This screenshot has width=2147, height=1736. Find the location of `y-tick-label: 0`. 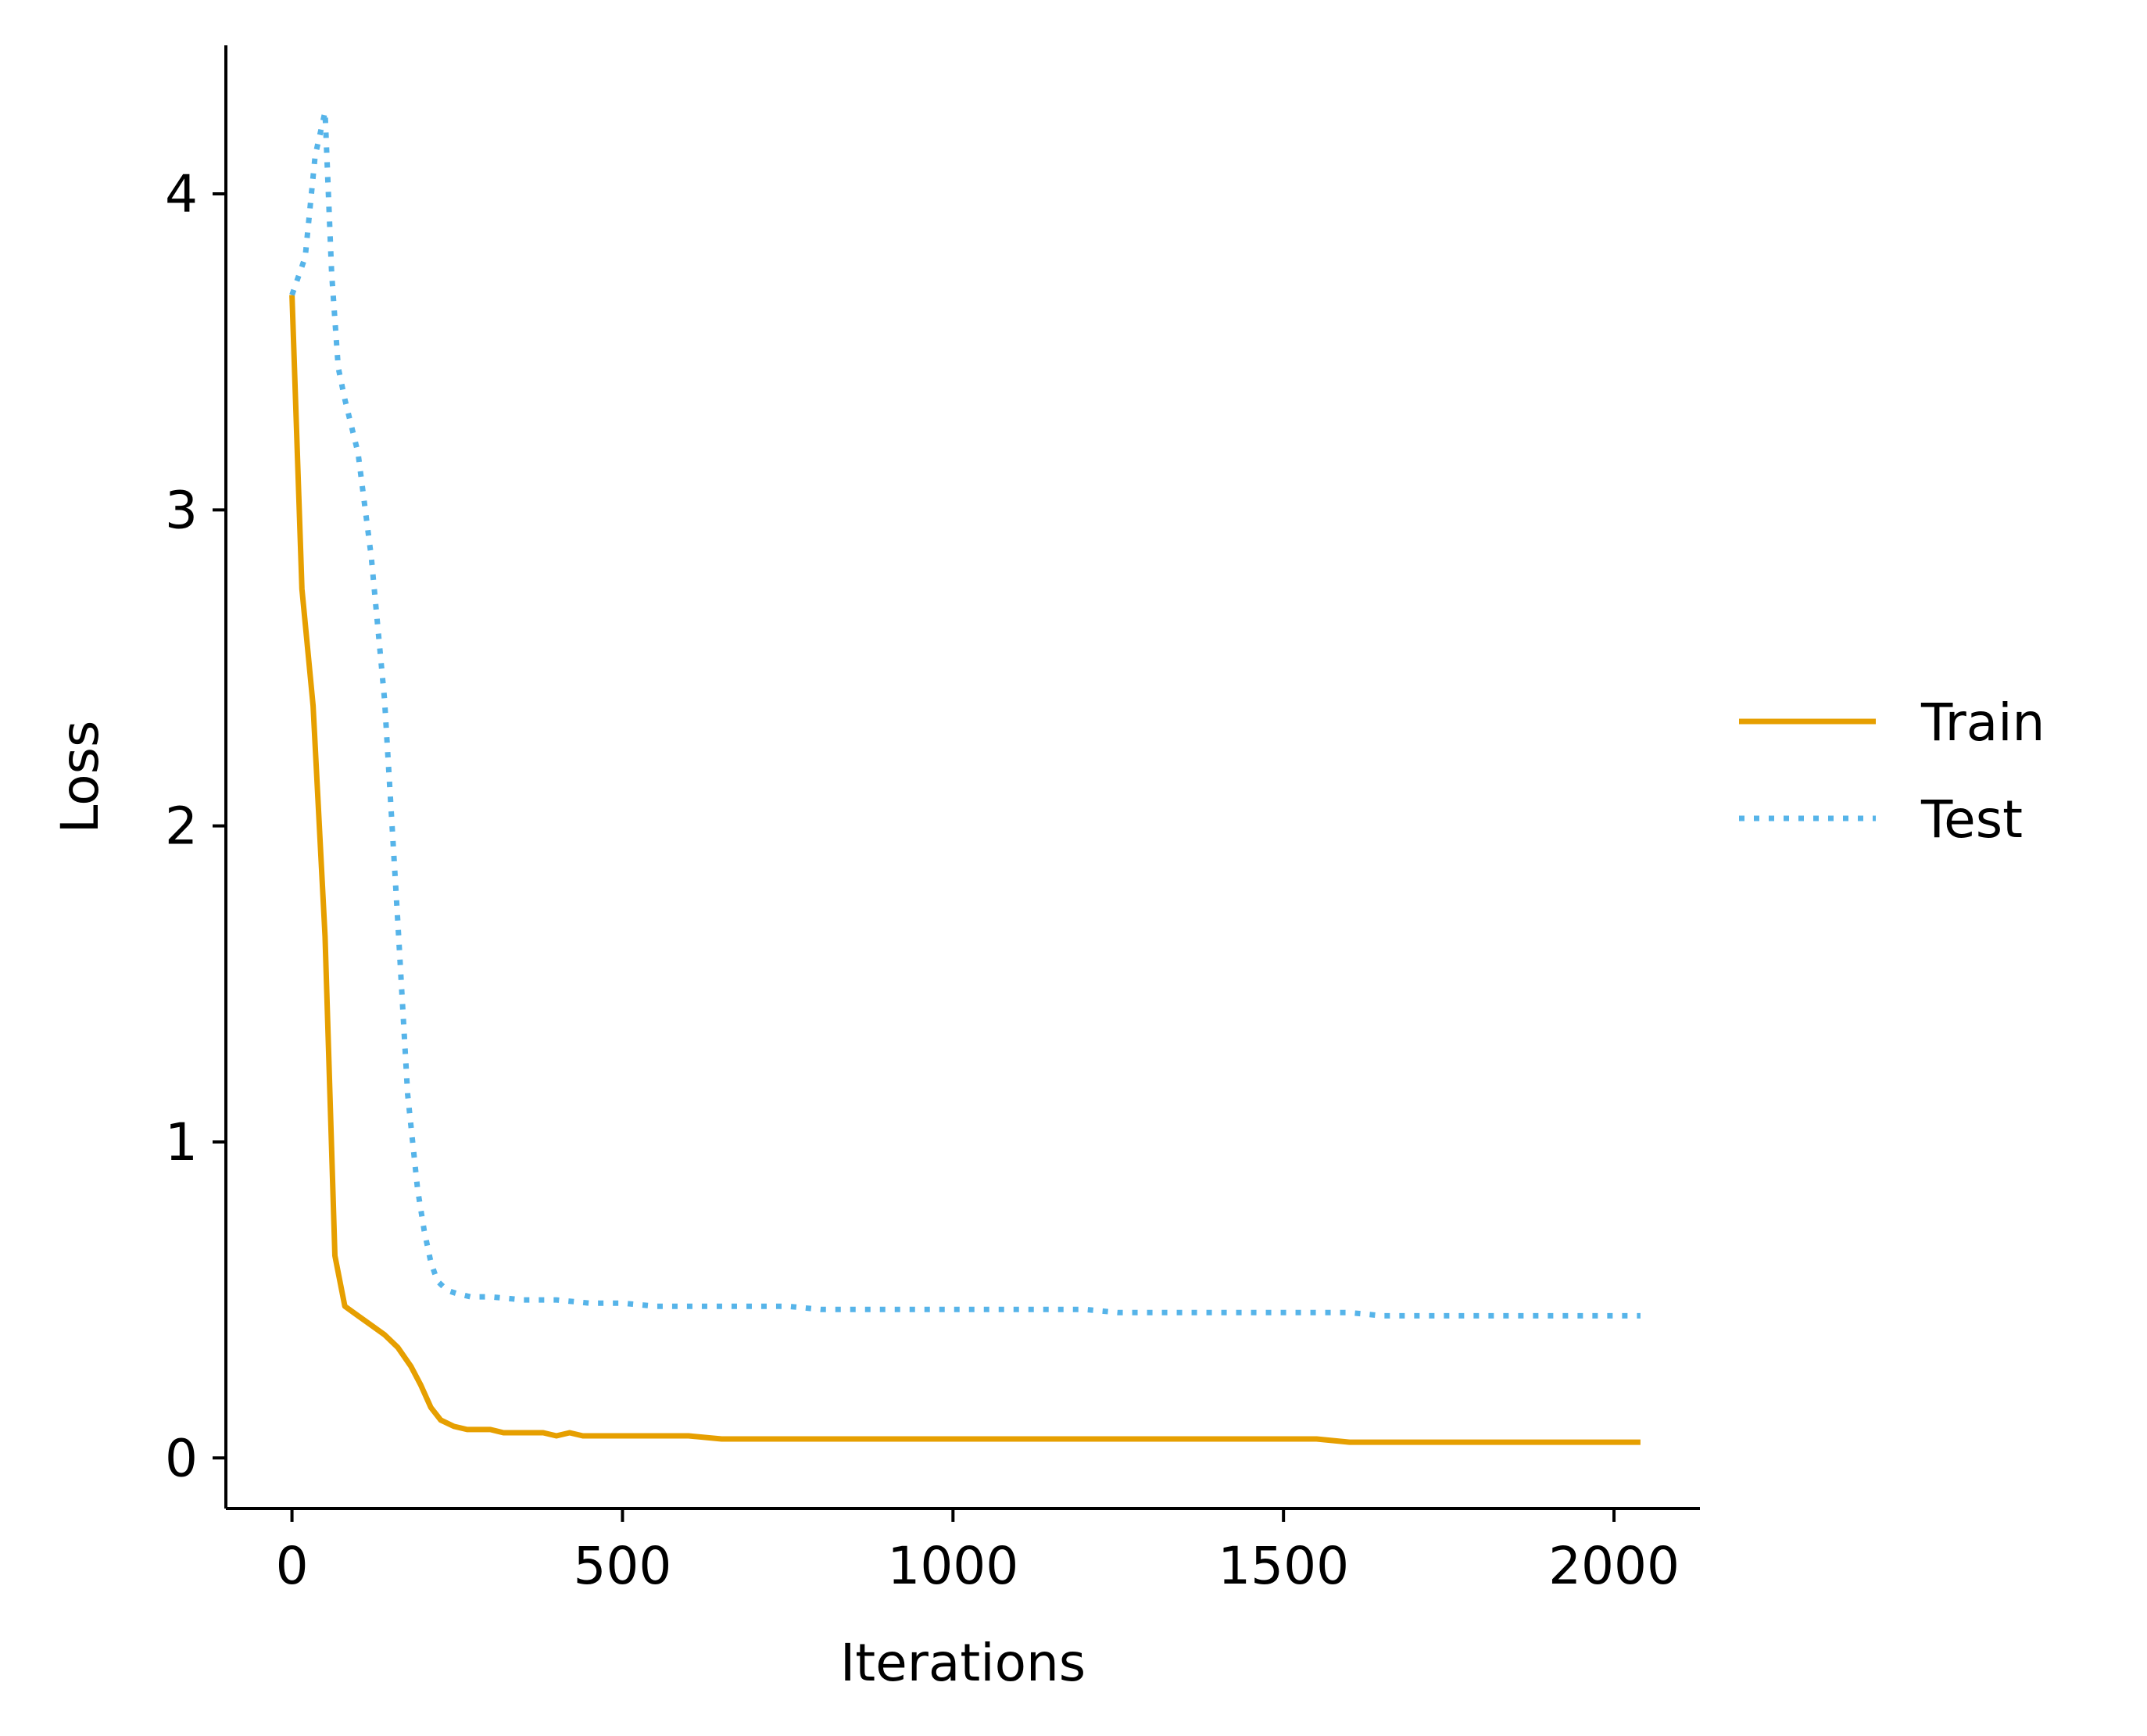

y-tick-label: 0 is located at coordinates (181, 1458).